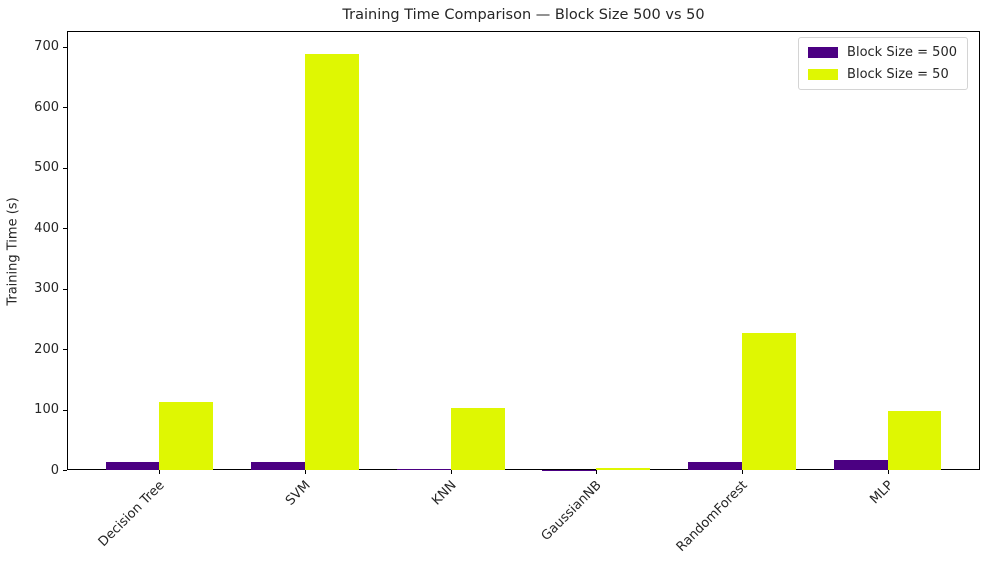 The width and height of the screenshot is (989, 561). I want to click on xtick-label-decision-tree: Decision Tree, so click(132, 514).